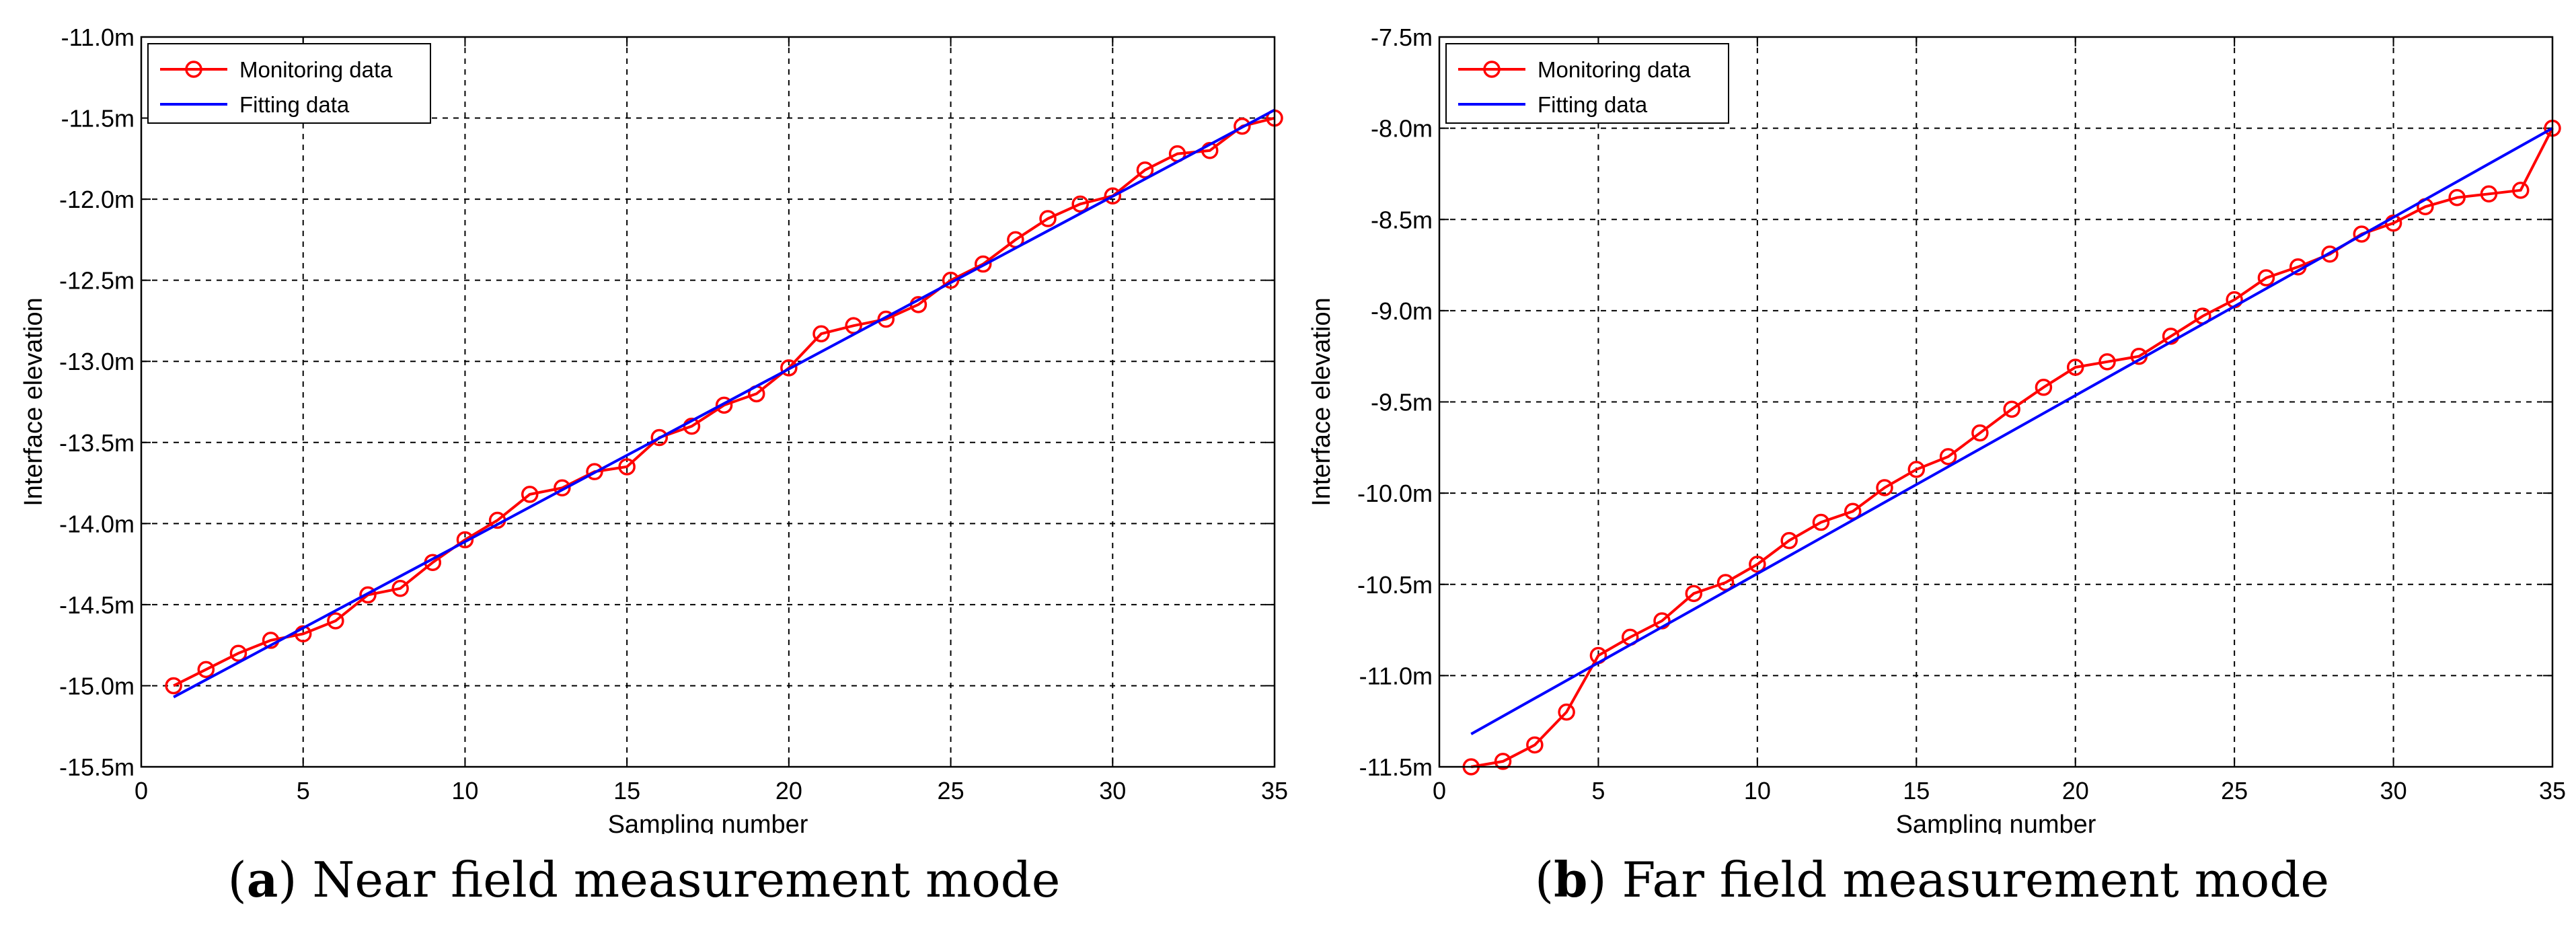 Image resolution: width=2576 pixels, height=937 pixels. Describe the element at coordinates (1322, 402) in the screenshot. I see `chart-b-y-axis-label: Interface elevation` at that location.